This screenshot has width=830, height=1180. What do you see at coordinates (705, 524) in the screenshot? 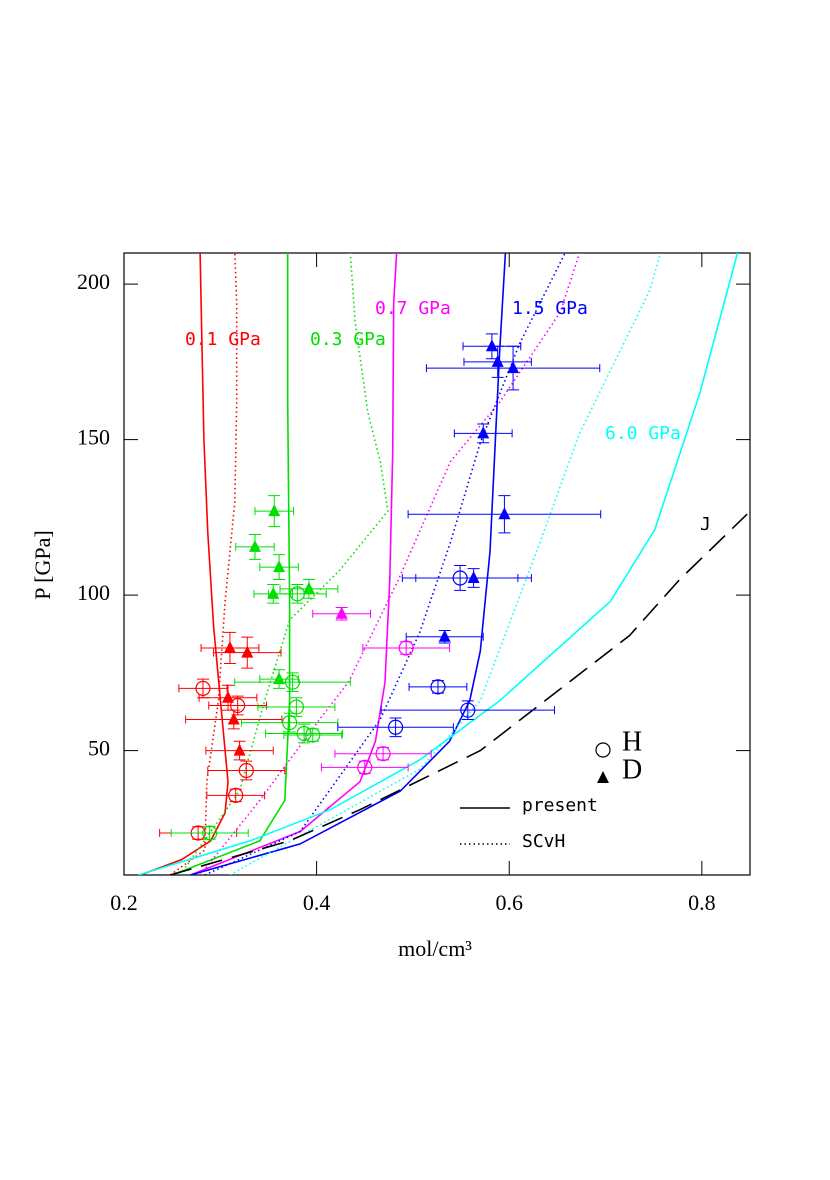
I see `curve-label: J` at bounding box center [705, 524].